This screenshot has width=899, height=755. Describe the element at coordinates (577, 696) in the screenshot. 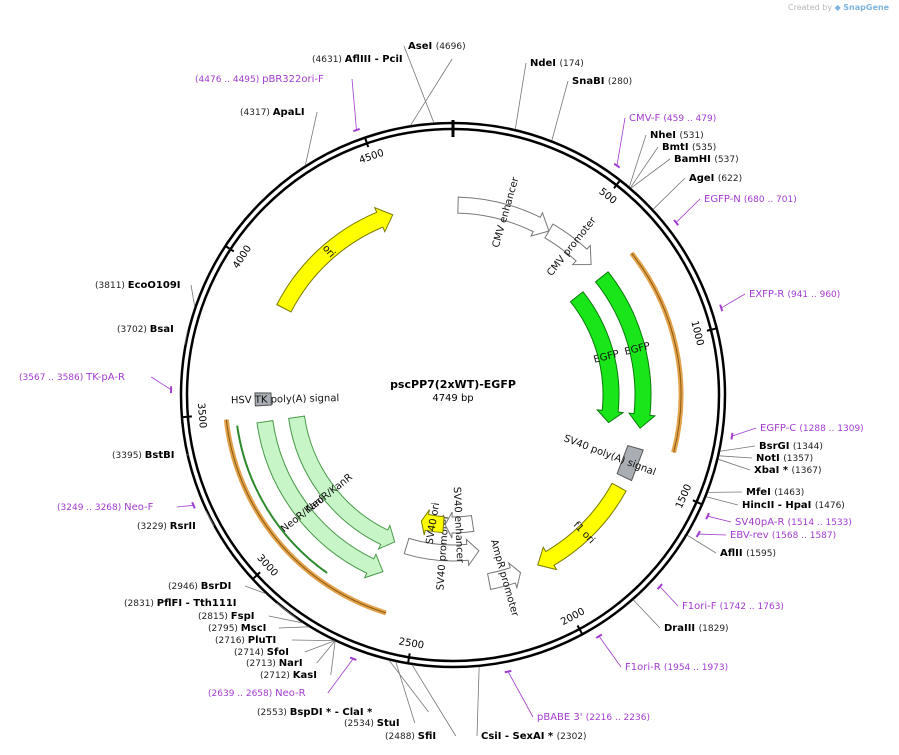

I see `primer-site: pBABE 3' (2216 .. 2236)` at that location.